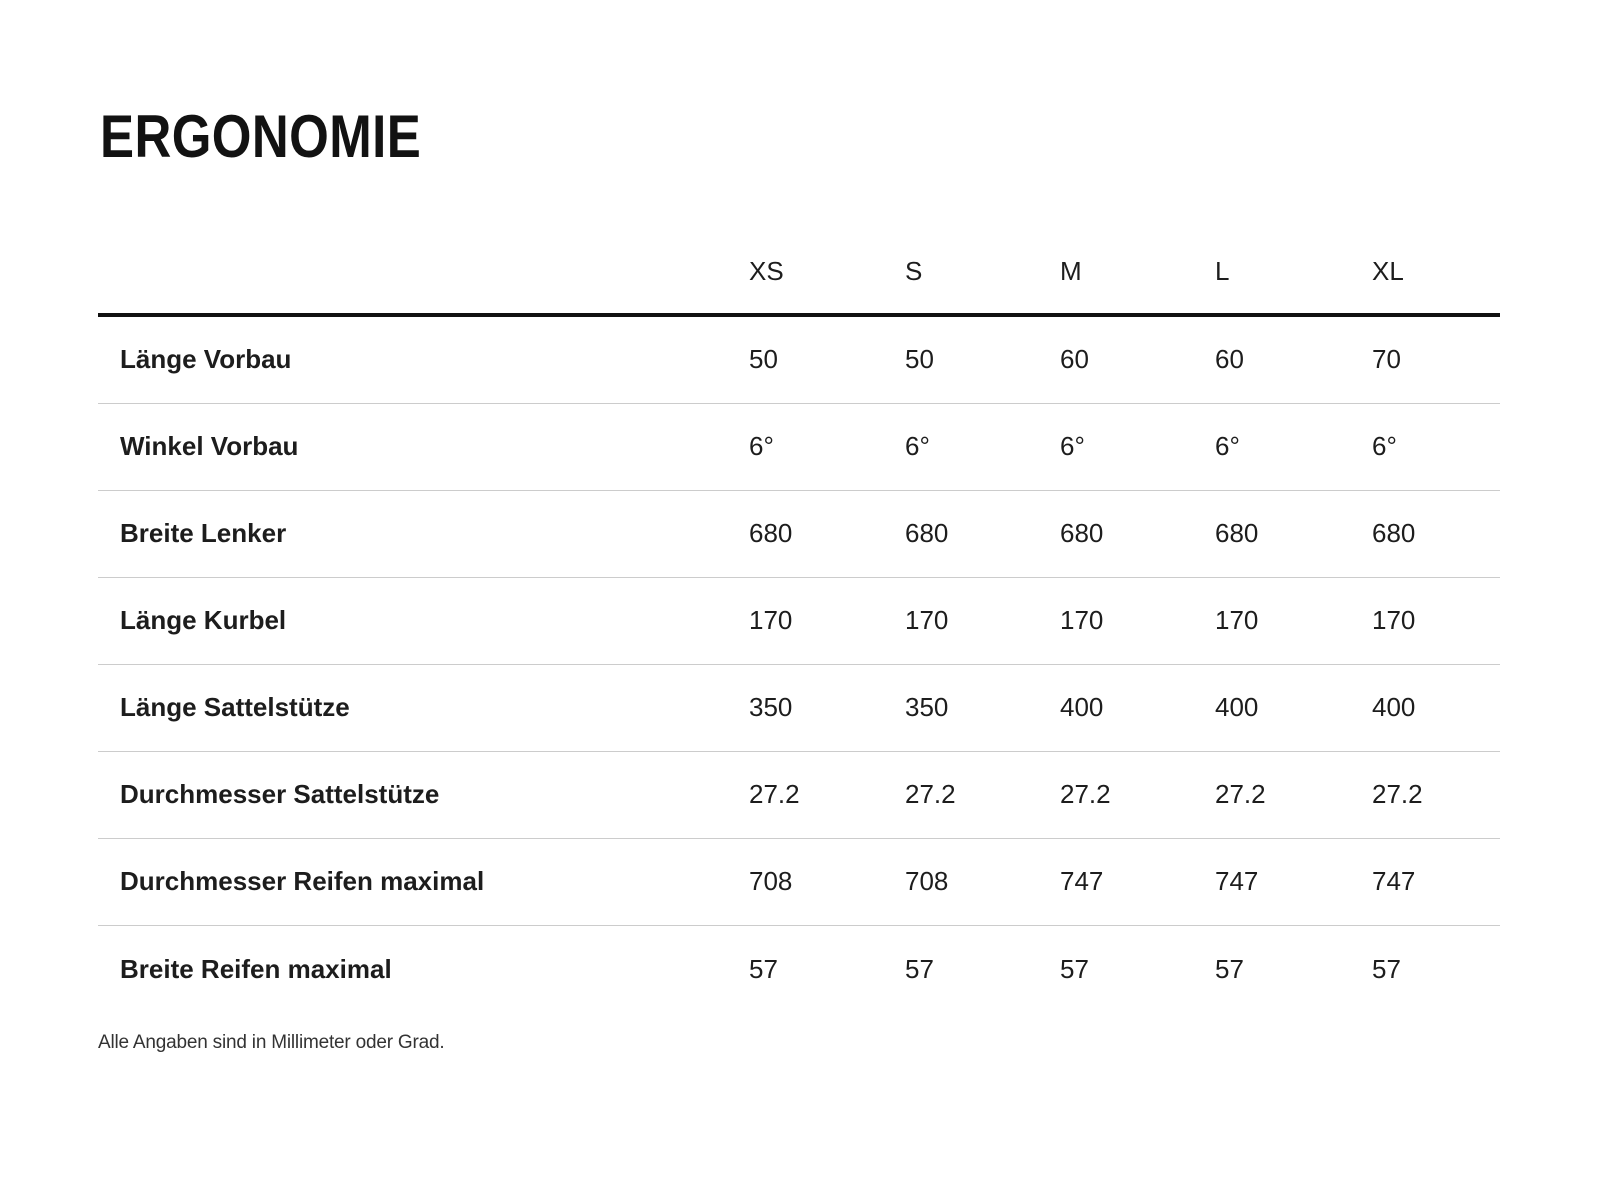 This screenshot has height=1200, width=1600. I want to click on row-label: Winkel Vorbau, so click(209, 446).